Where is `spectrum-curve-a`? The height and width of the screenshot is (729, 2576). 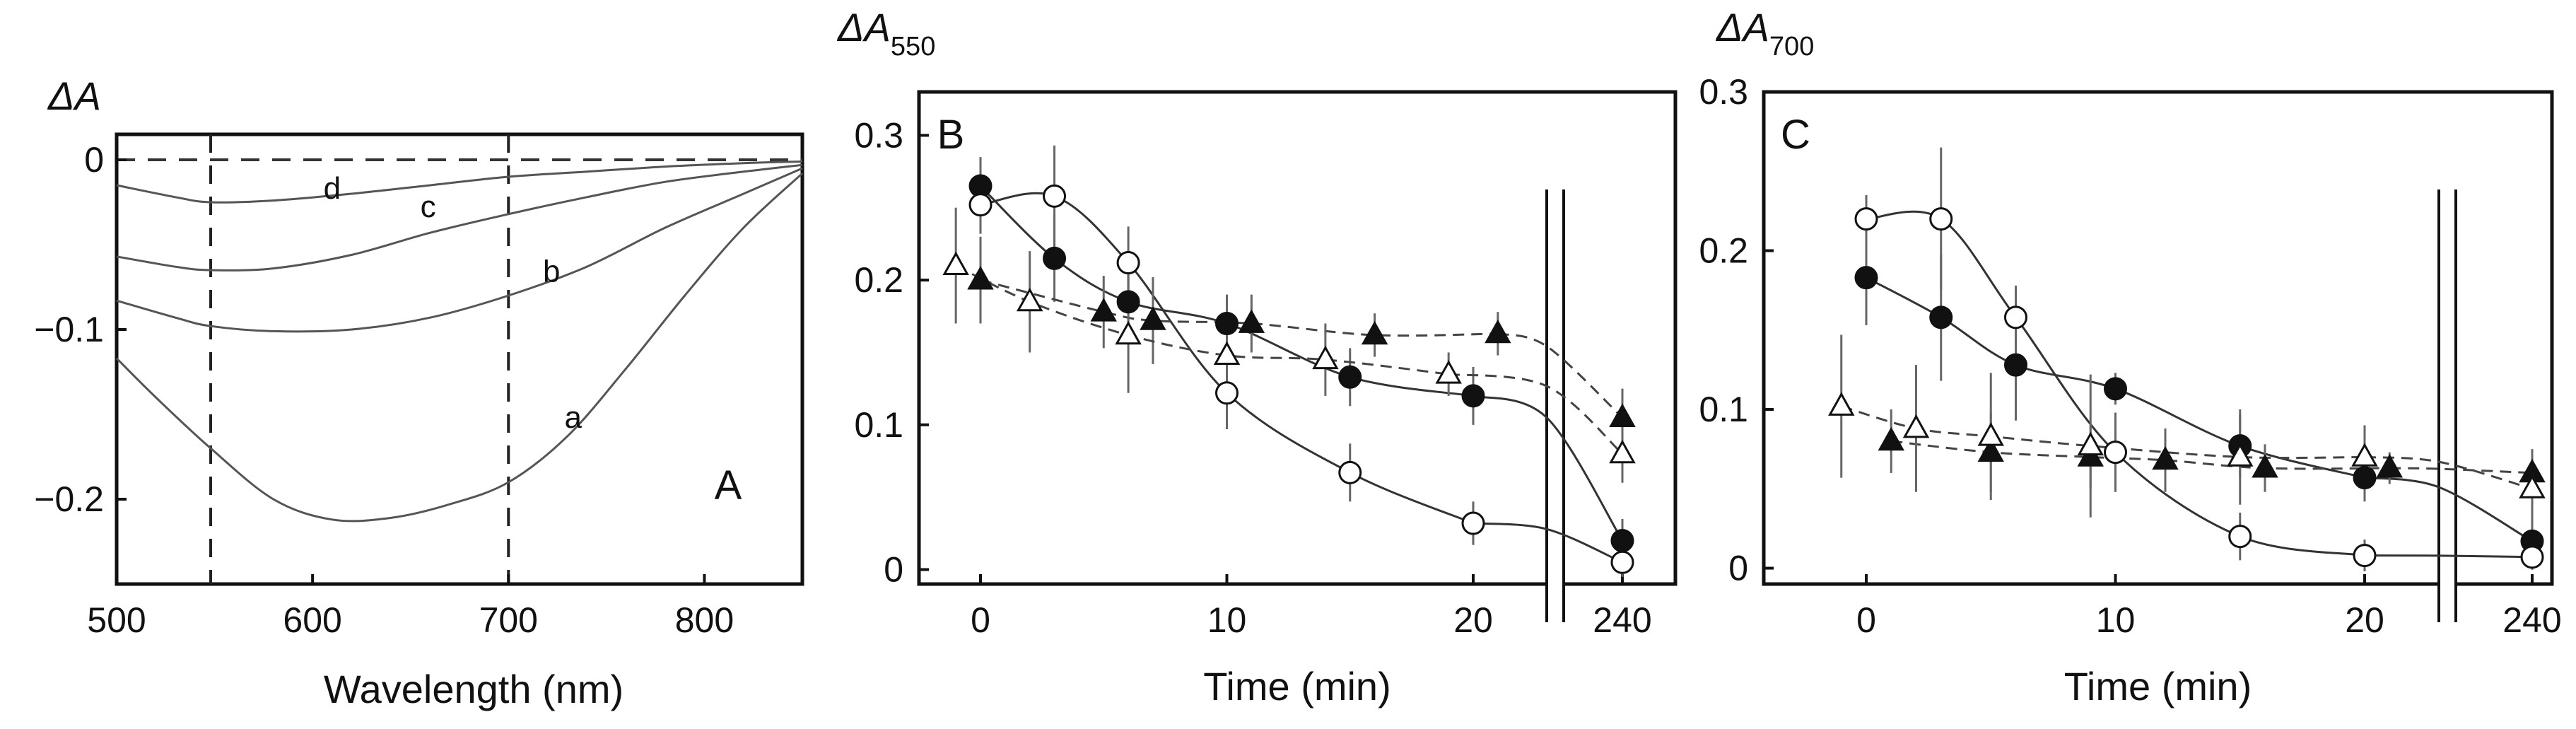 spectrum-curve-a is located at coordinates (459, 348).